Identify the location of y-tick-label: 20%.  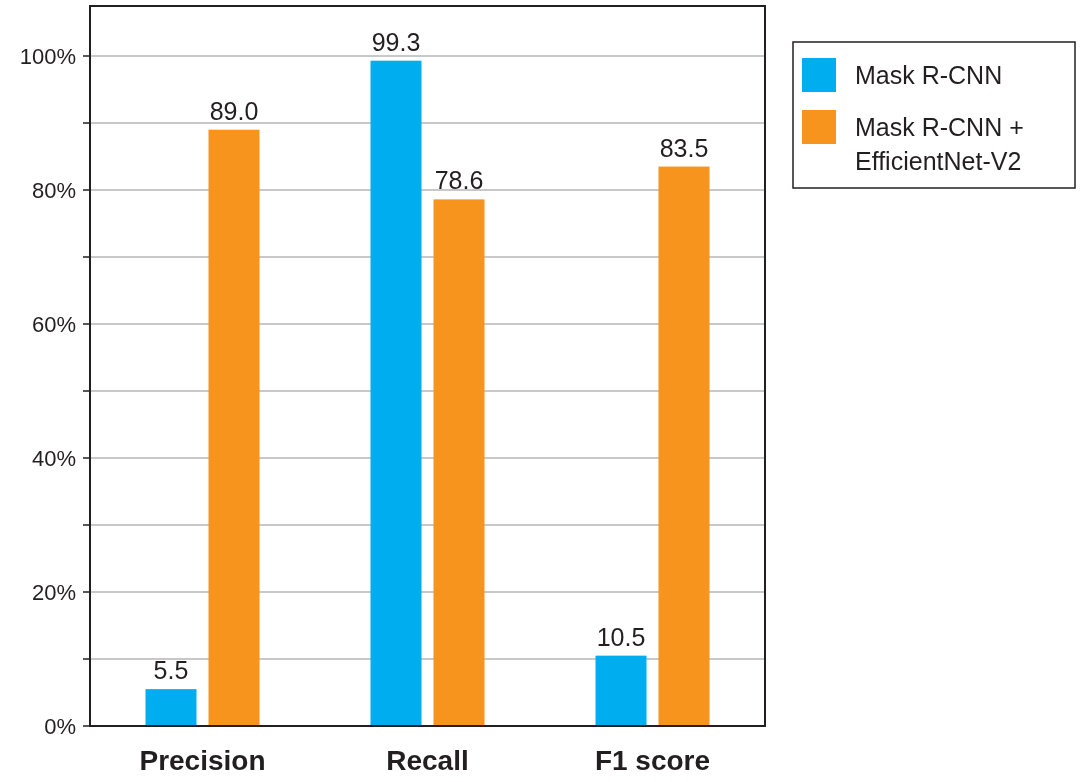
(53, 592).